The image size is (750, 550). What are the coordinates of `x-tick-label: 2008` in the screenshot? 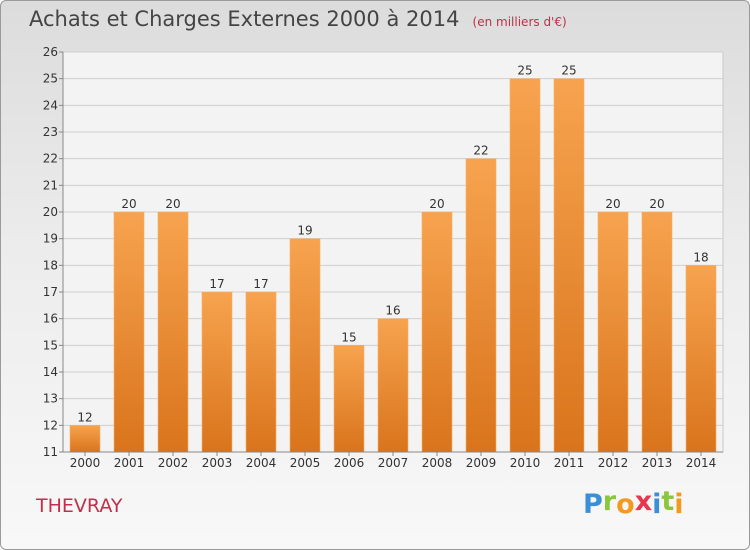 It's located at (437, 463).